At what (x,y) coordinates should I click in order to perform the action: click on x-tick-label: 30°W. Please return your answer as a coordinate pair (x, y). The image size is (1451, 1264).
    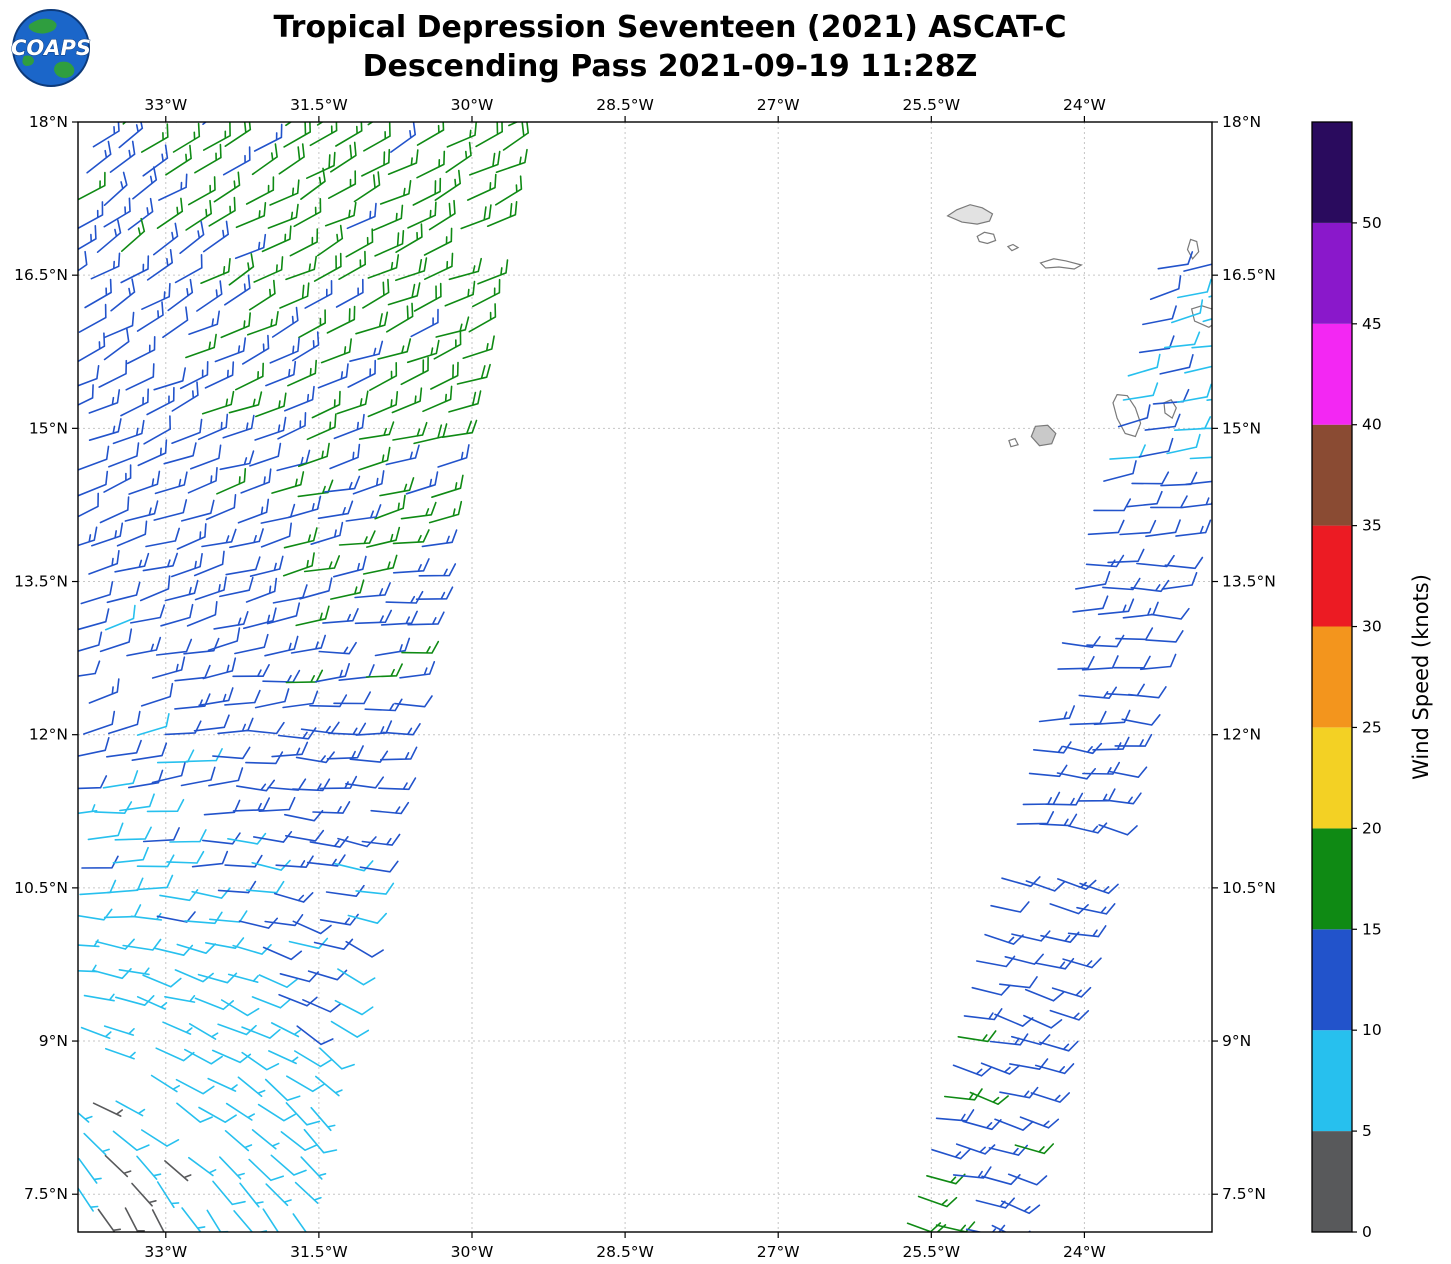
    Looking at the image, I should click on (472, 1252).